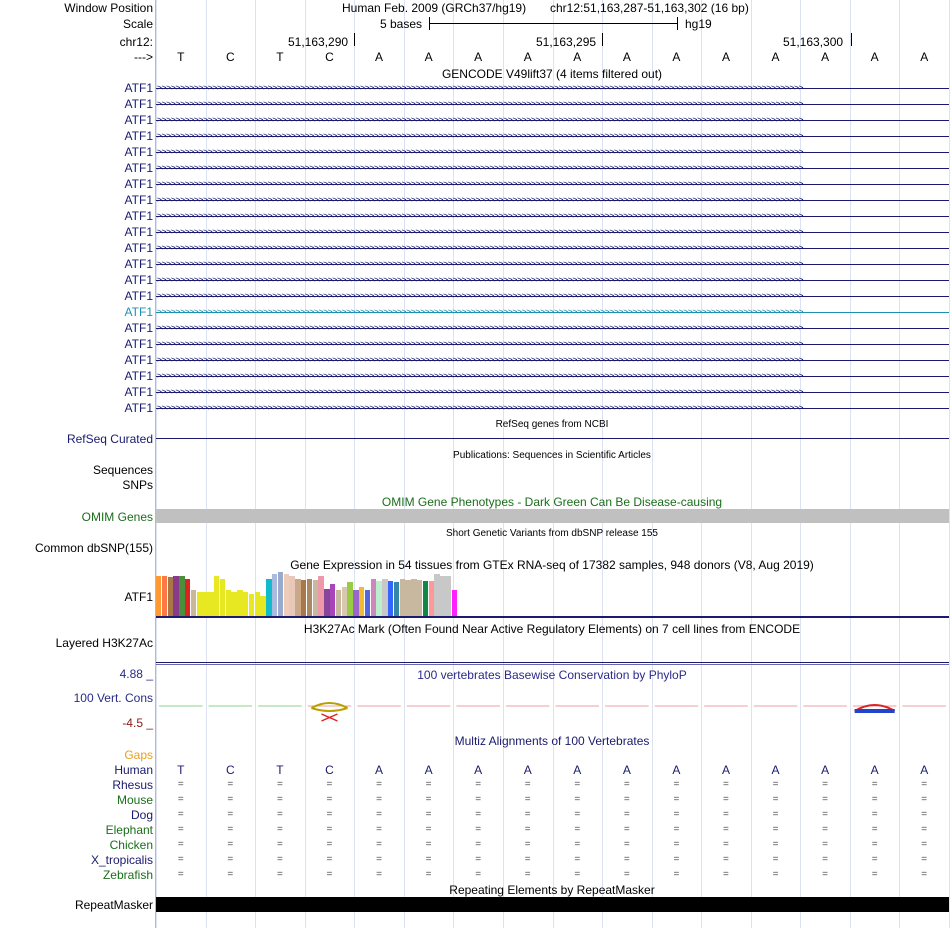 This screenshot has width=950, height=928. I want to click on publications-sequences-label: Sequences, so click(122, 470).